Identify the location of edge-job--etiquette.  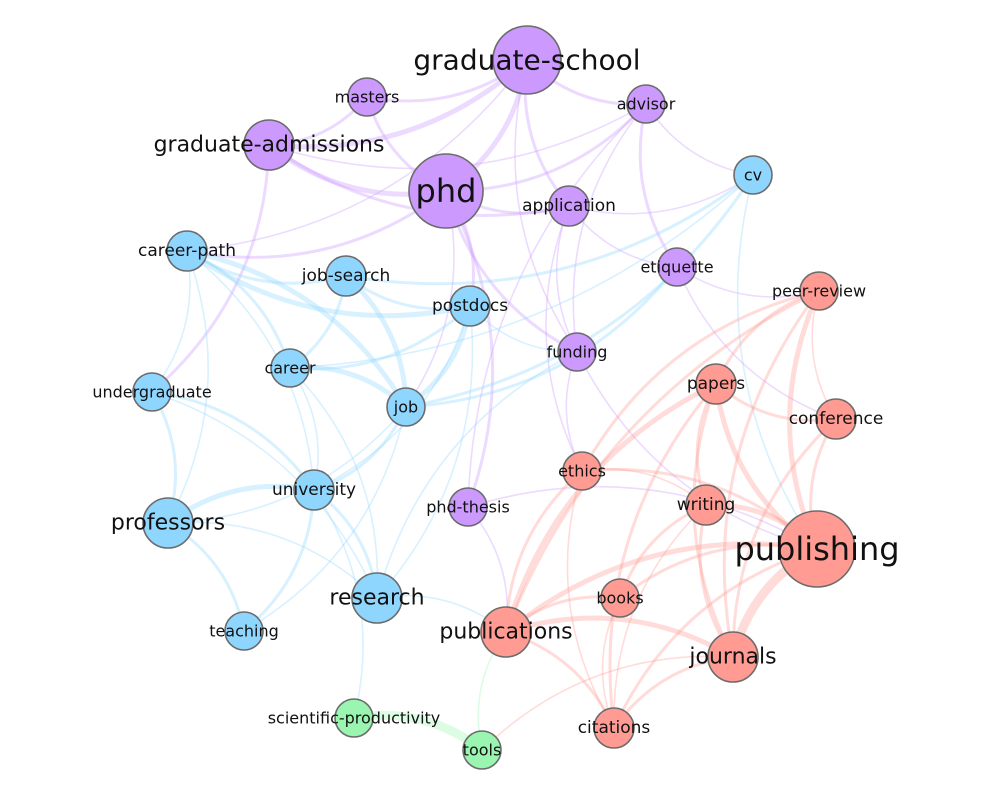
(541, 337).